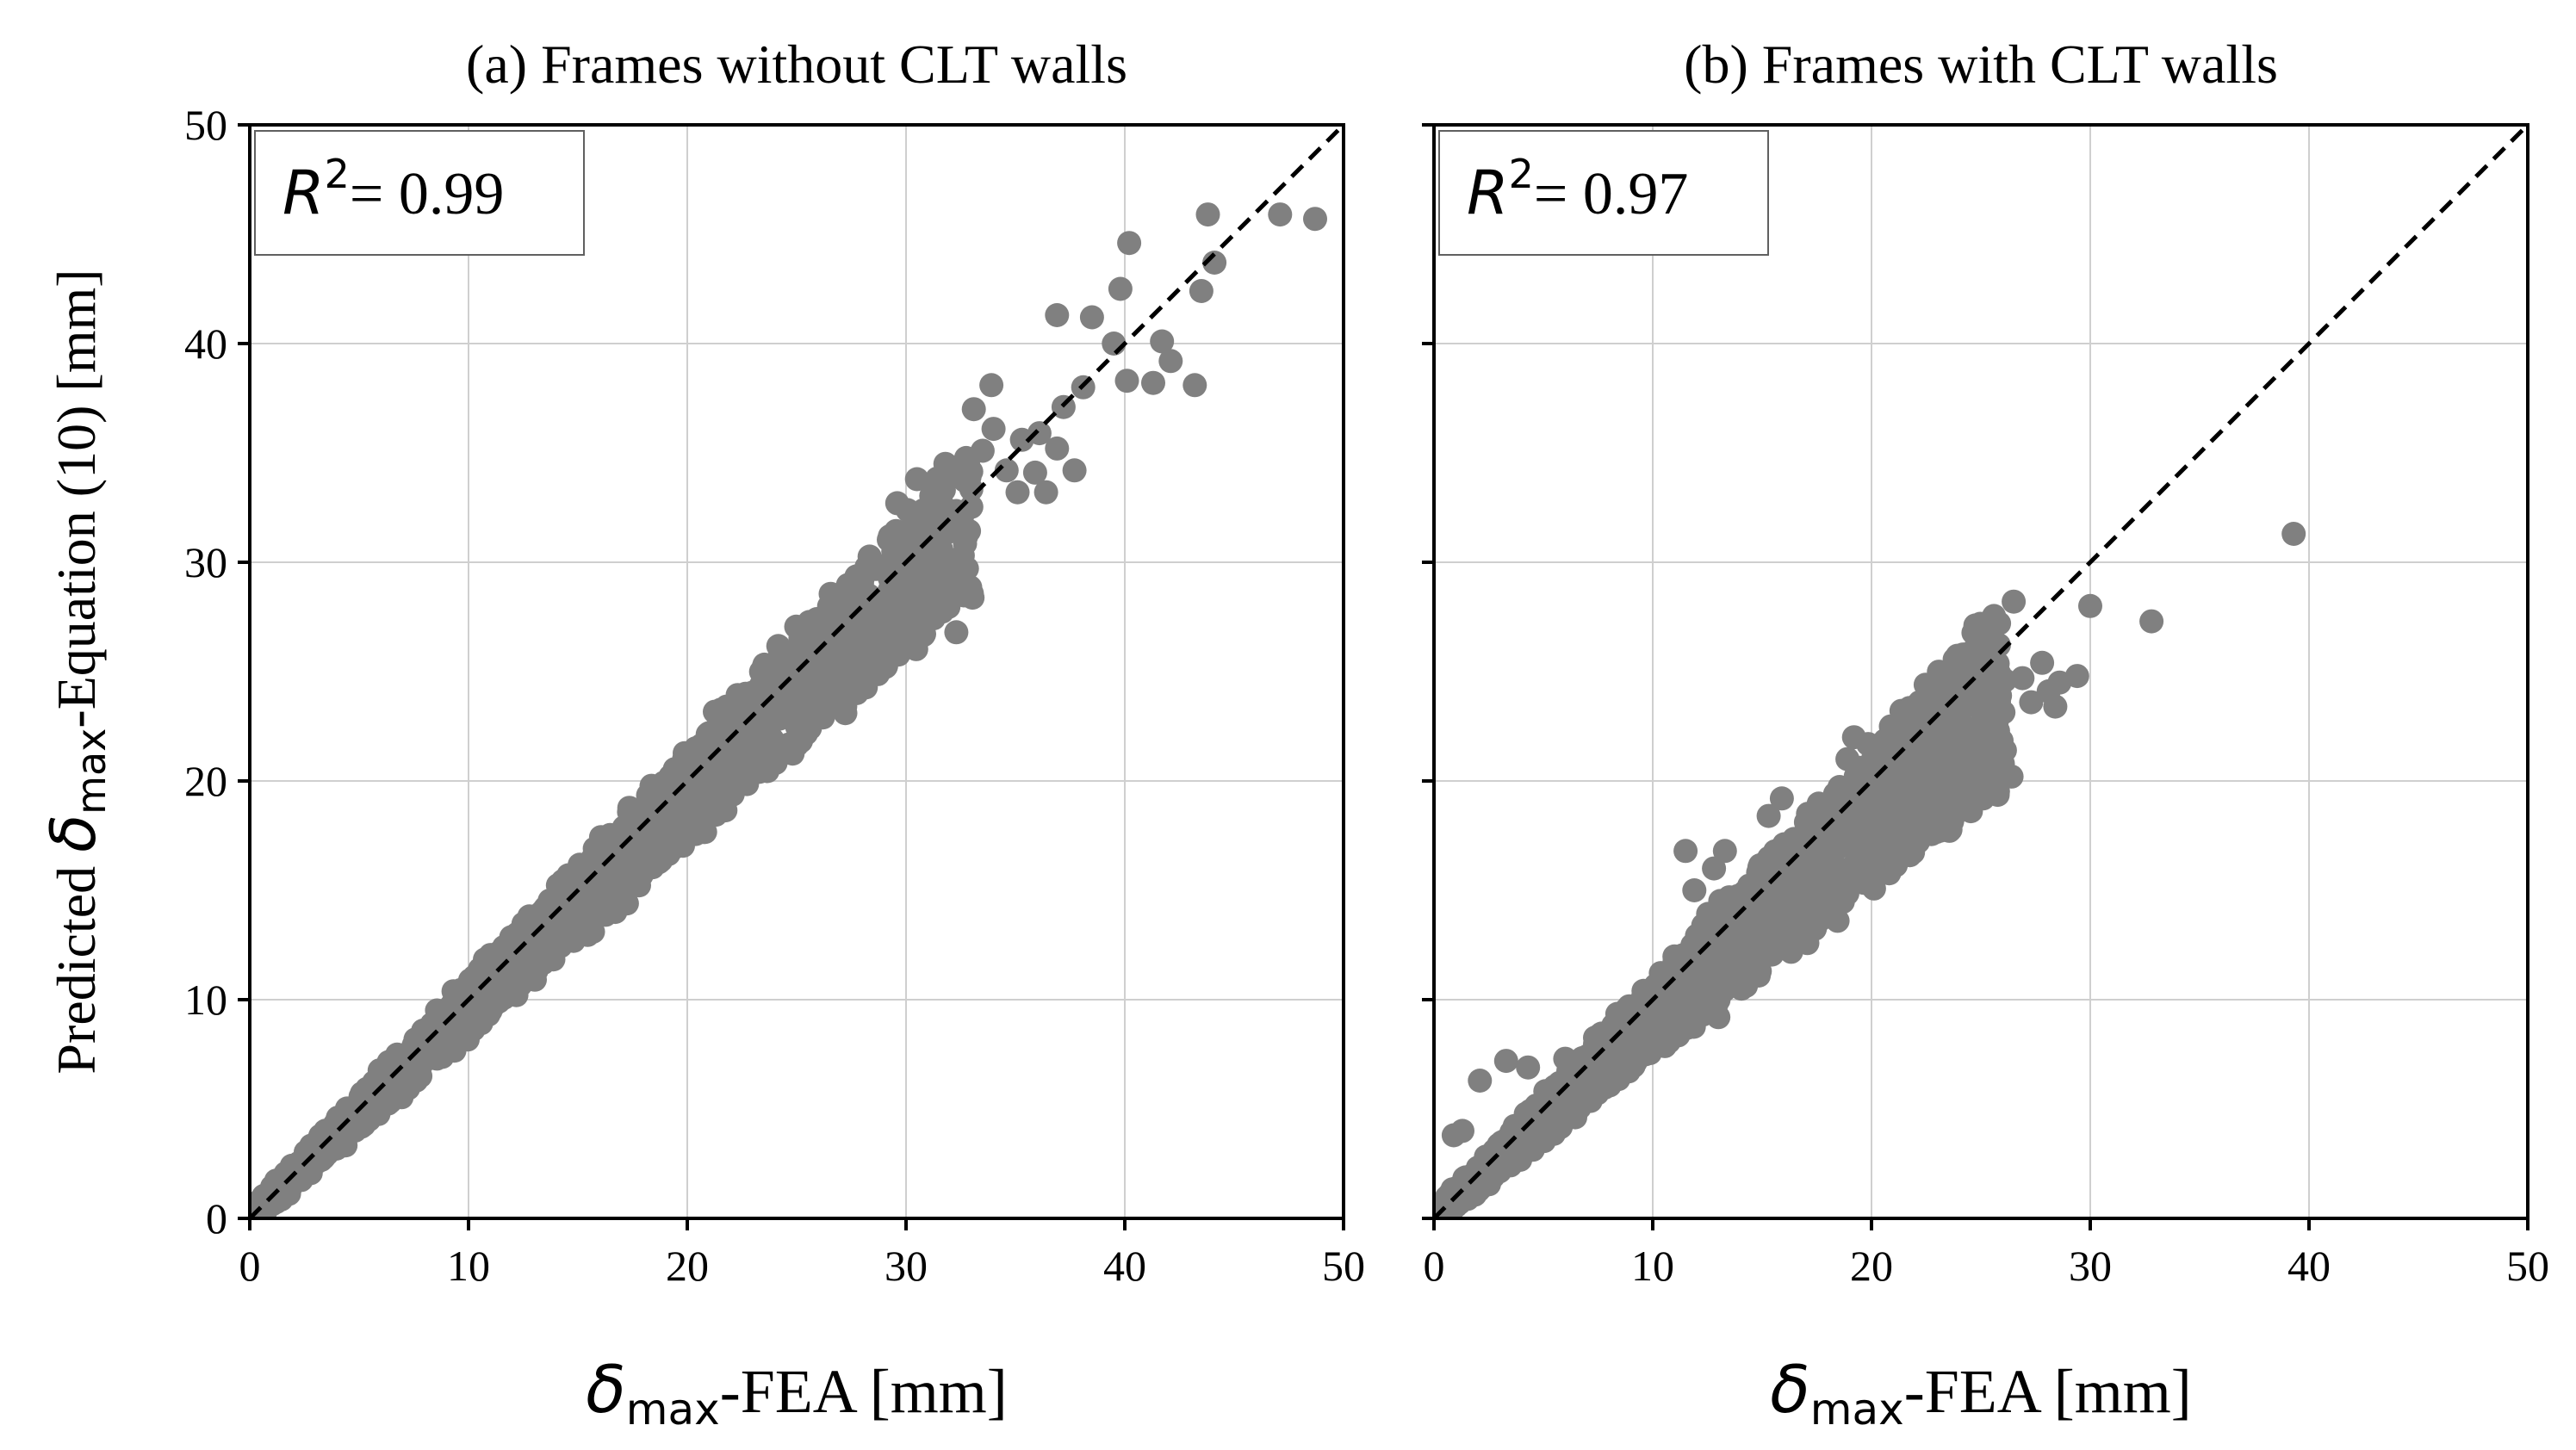 The width and height of the screenshot is (2576, 1450). Describe the element at coordinates (2309, 1266) in the screenshot. I see `panel-b-xtick-label-4: 40` at that location.